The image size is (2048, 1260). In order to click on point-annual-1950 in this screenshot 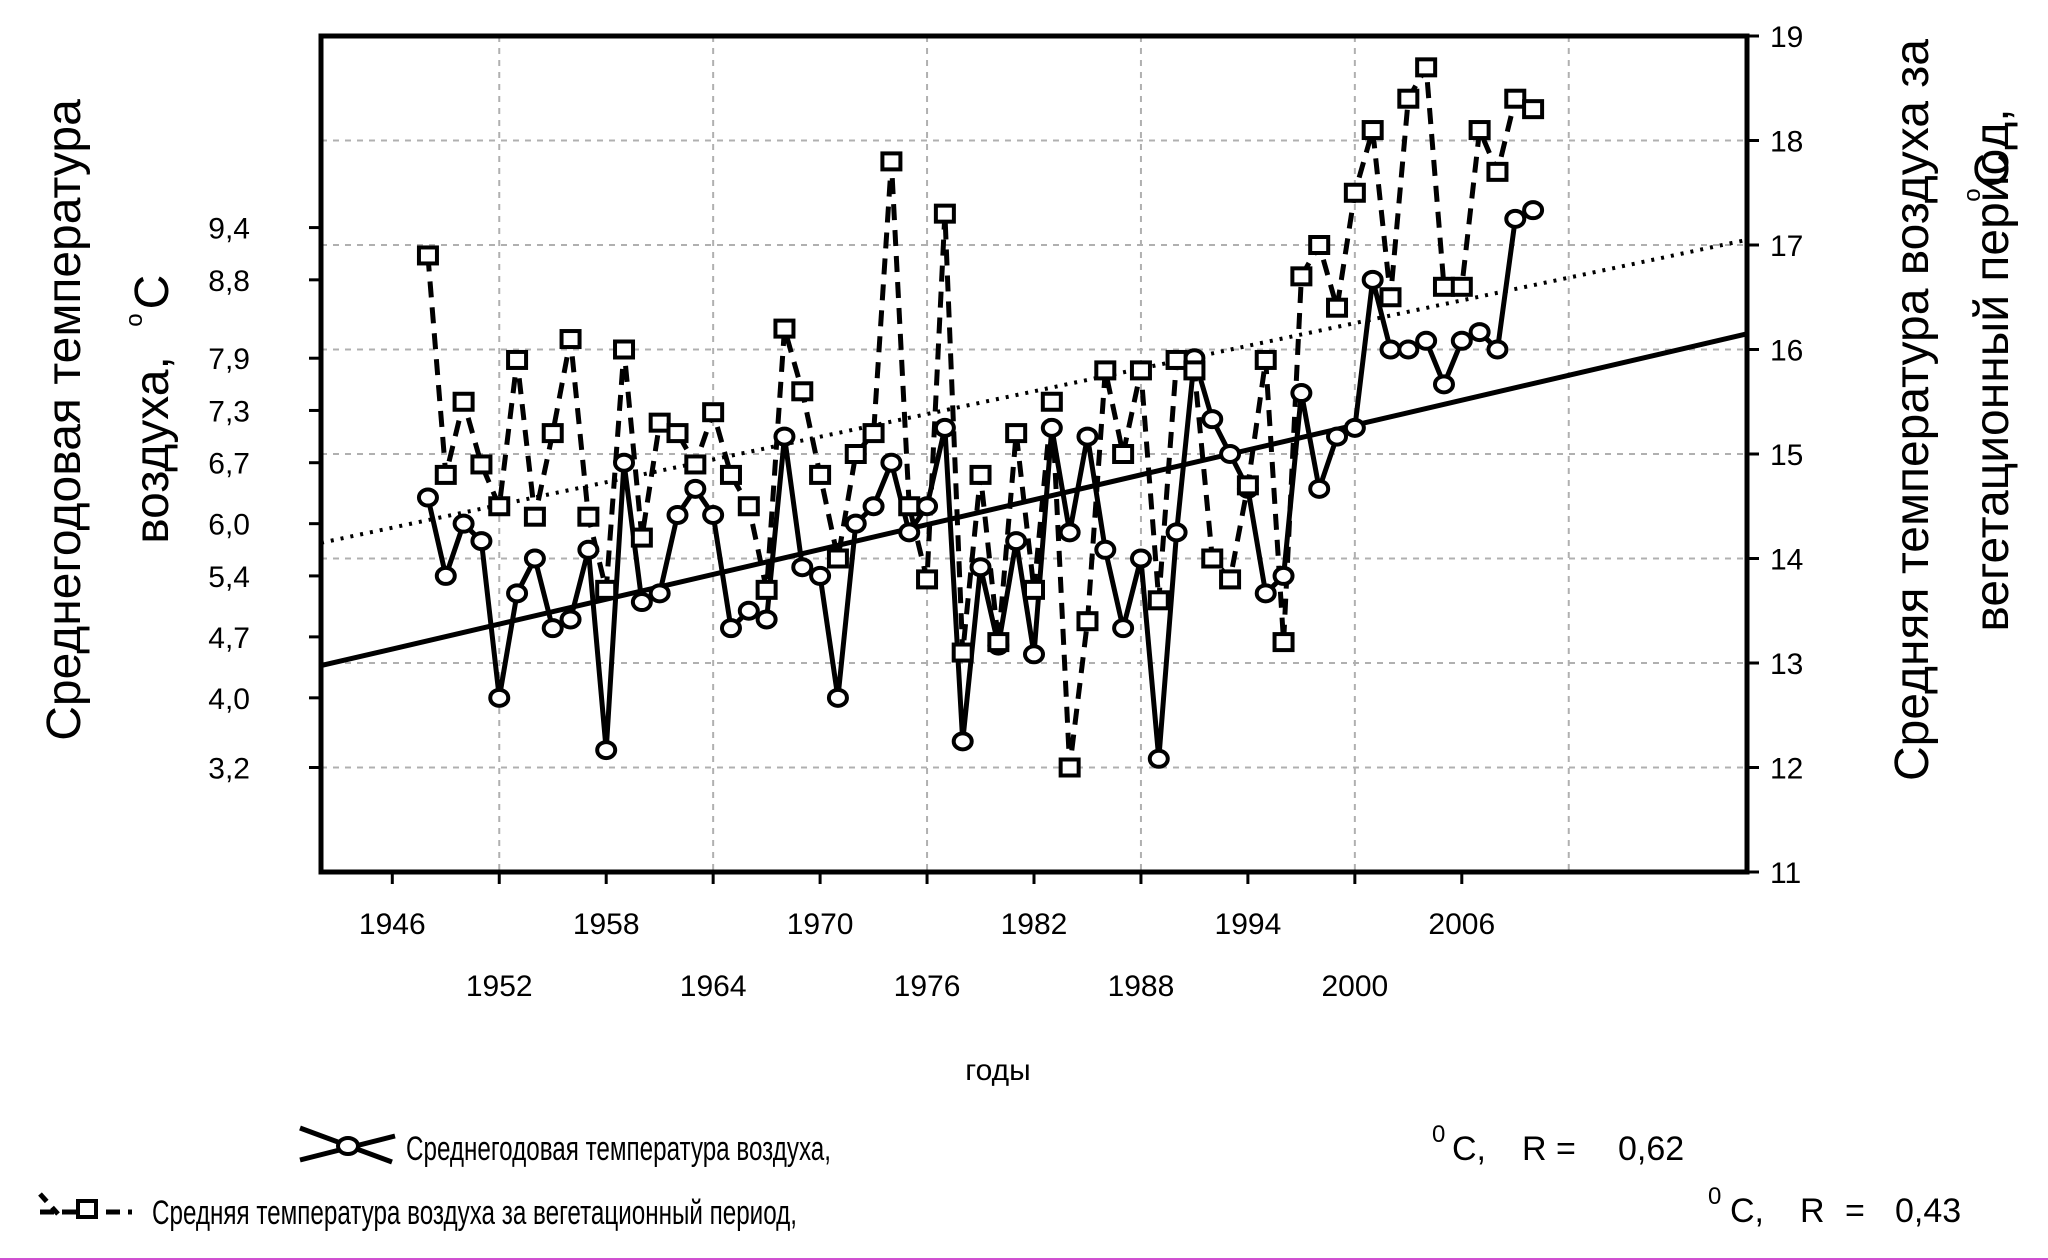, I will do `click(463, 523)`.